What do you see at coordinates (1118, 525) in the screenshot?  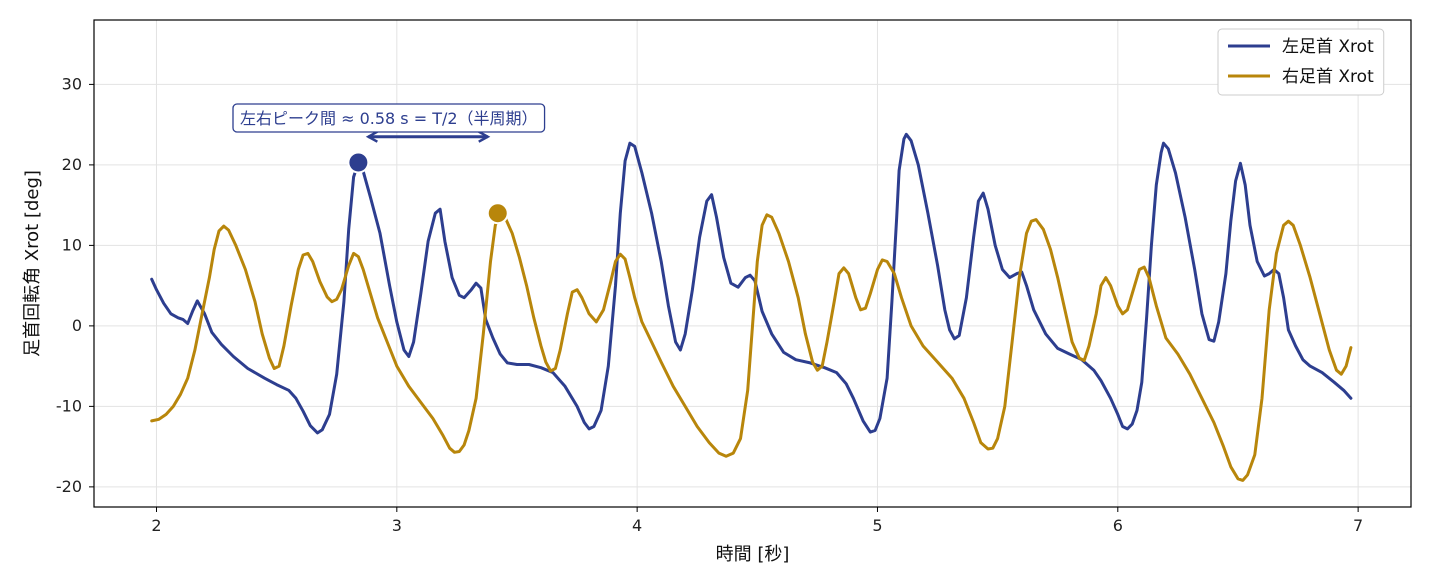 I see `x-tick-label: 6` at bounding box center [1118, 525].